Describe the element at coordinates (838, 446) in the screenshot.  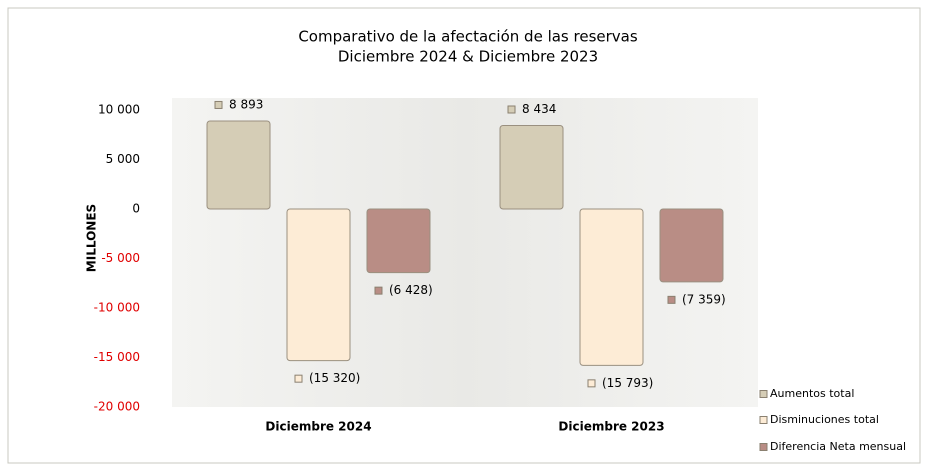
I see `legend-label: Diferencia Neta mensual` at that location.